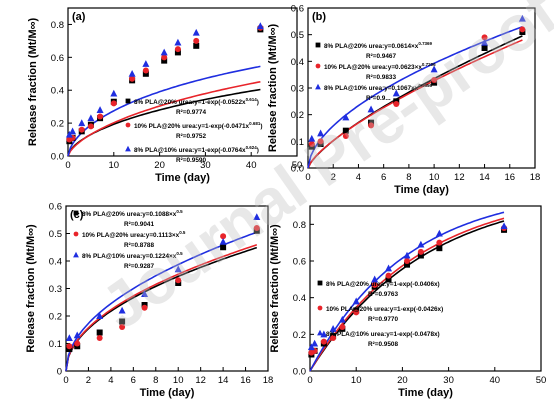 The height and width of the screenshot is (401, 554). I want to click on legend-r2: R²=0.9770, so click(383, 319).